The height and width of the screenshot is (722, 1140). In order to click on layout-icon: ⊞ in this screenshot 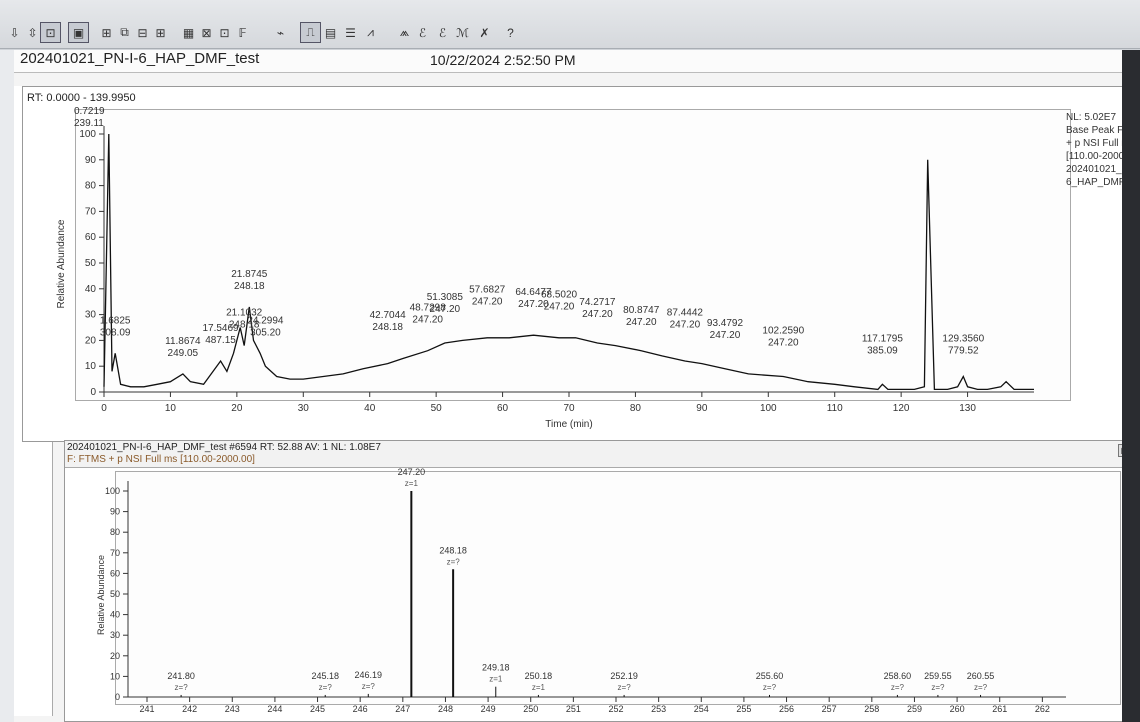, I will do `click(106, 32)`.